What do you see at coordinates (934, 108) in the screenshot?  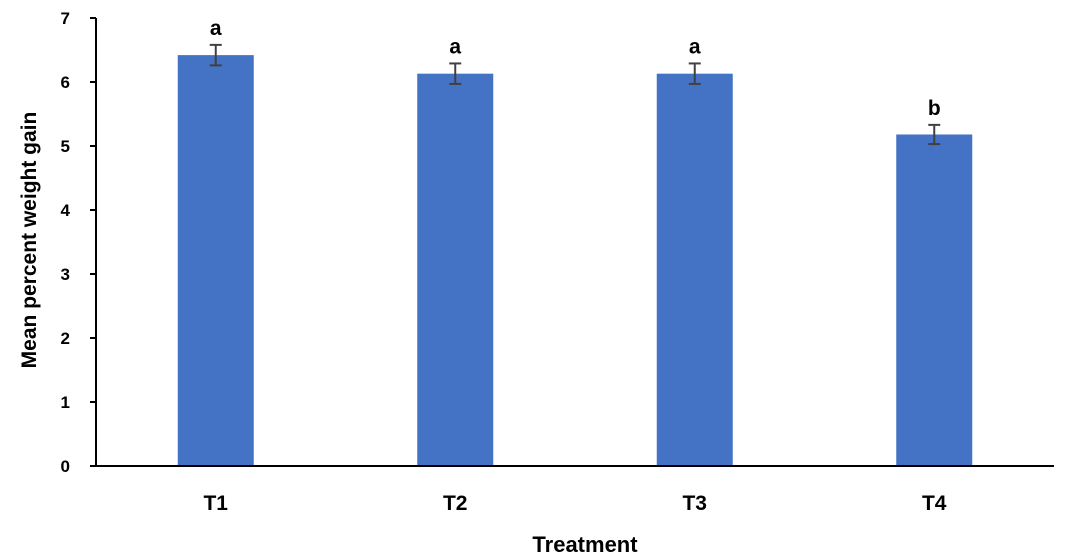 I see `significance-letter-t4: b` at bounding box center [934, 108].